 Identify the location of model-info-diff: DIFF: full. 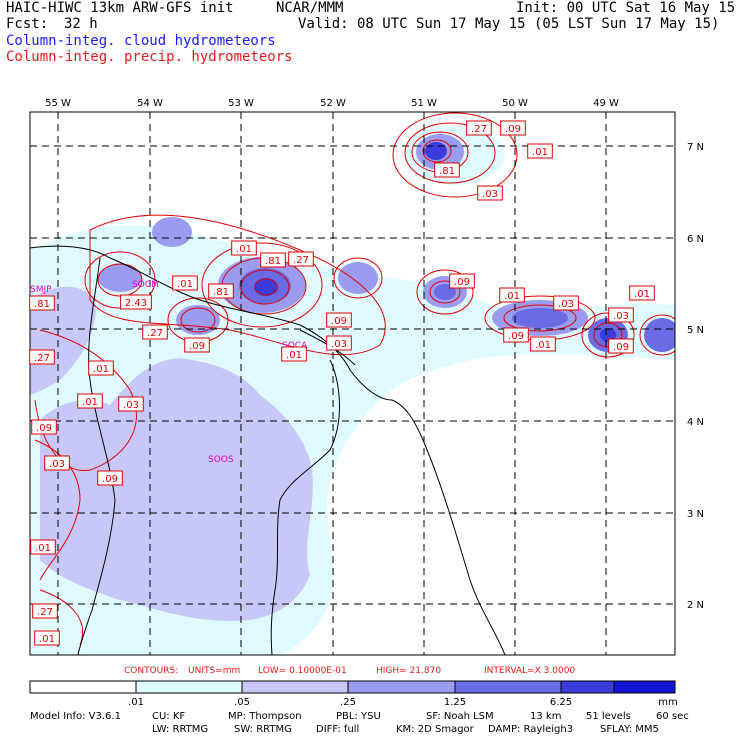
(338, 729).